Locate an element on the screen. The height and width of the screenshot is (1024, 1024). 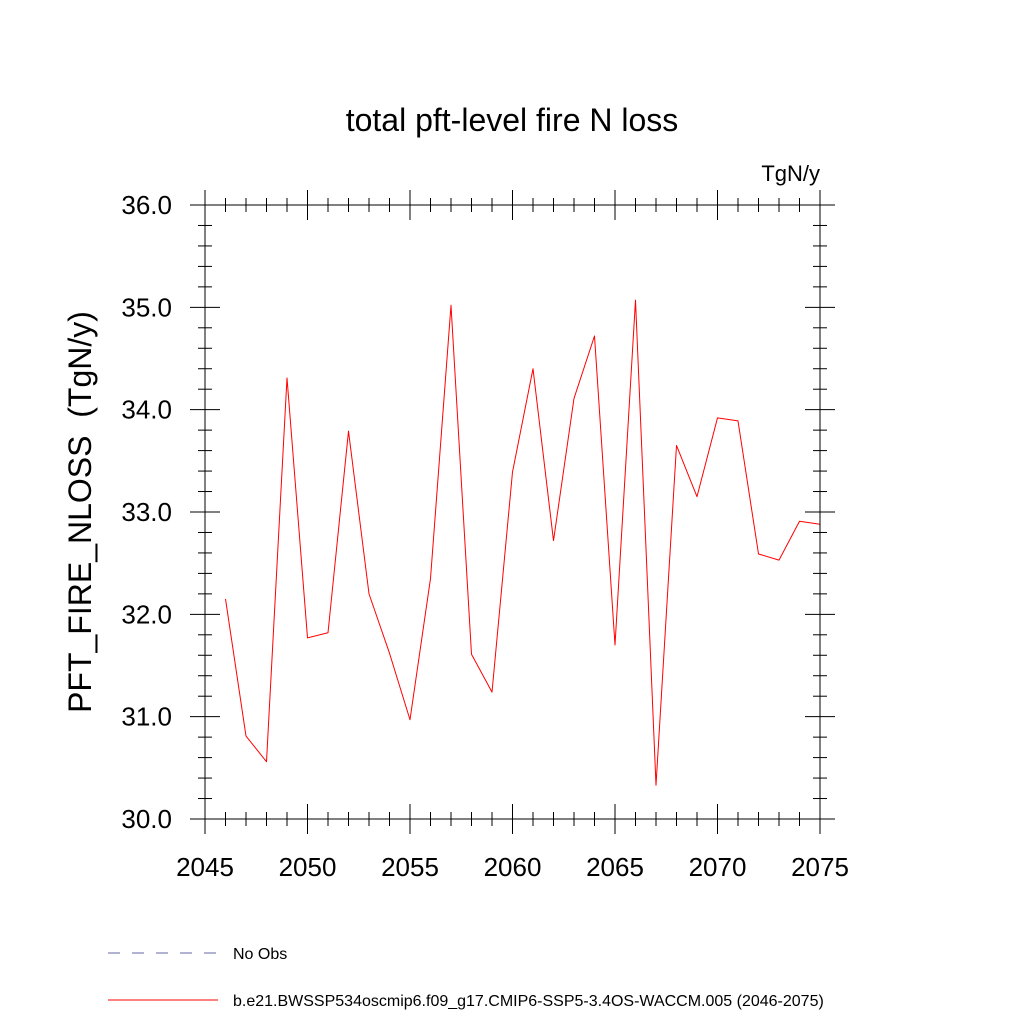
y-tick-label: 30.0 is located at coordinates (146, 819).